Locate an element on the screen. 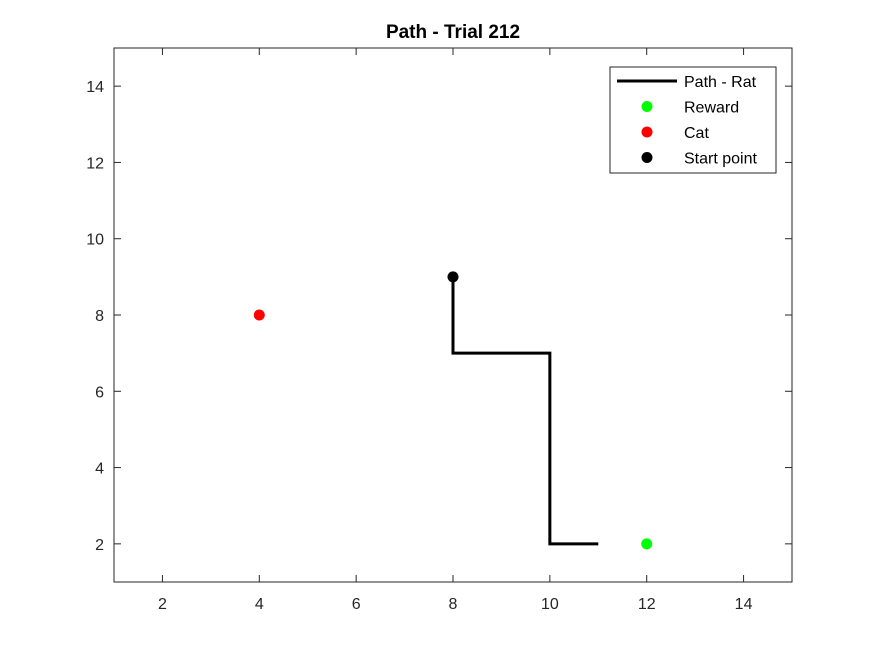  legend-label-cat: Cat is located at coordinates (696, 133).